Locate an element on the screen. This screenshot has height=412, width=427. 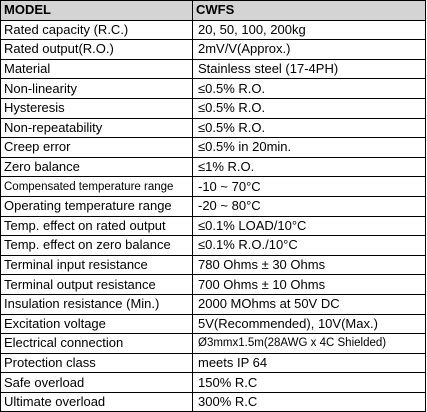
table-row: Operating temperature range -20 ~ 80°C is located at coordinates (213, 206).